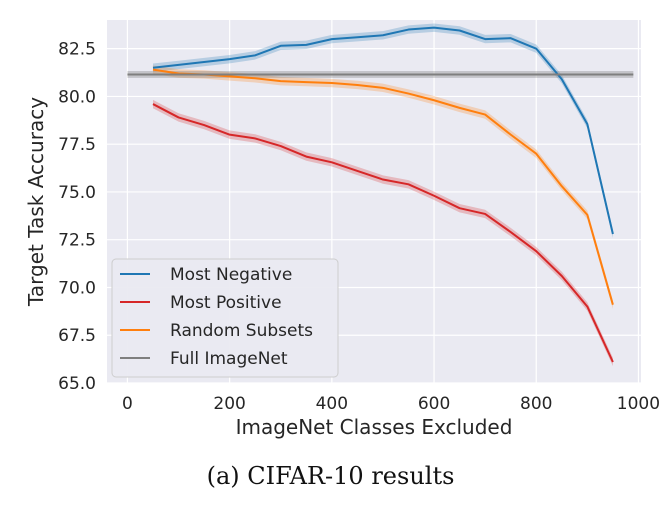 This screenshot has height=509, width=661. What do you see at coordinates (536, 404) in the screenshot?
I see `x-tick-label: 800` at bounding box center [536, 404].